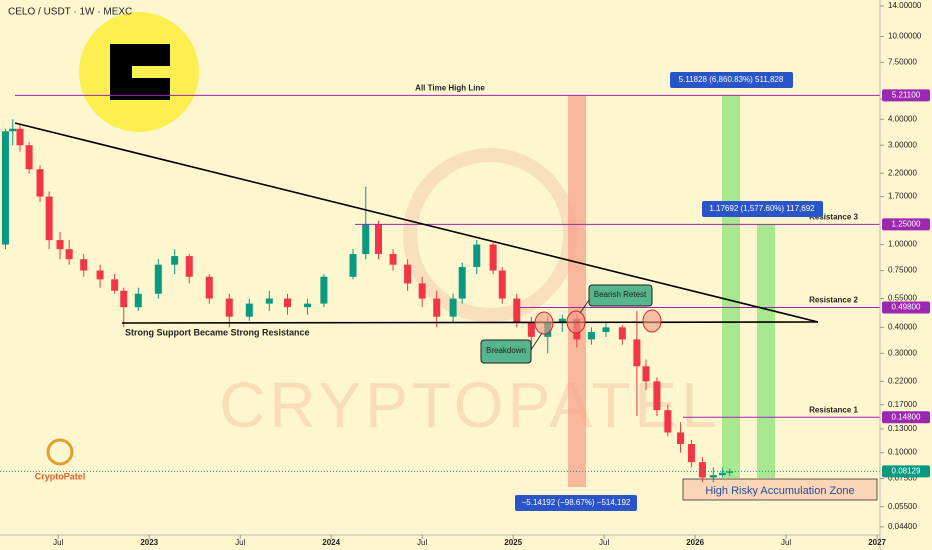  Describe the element at coordinates (577, 291) in the screenshot. I see `drop-zone` at that location.